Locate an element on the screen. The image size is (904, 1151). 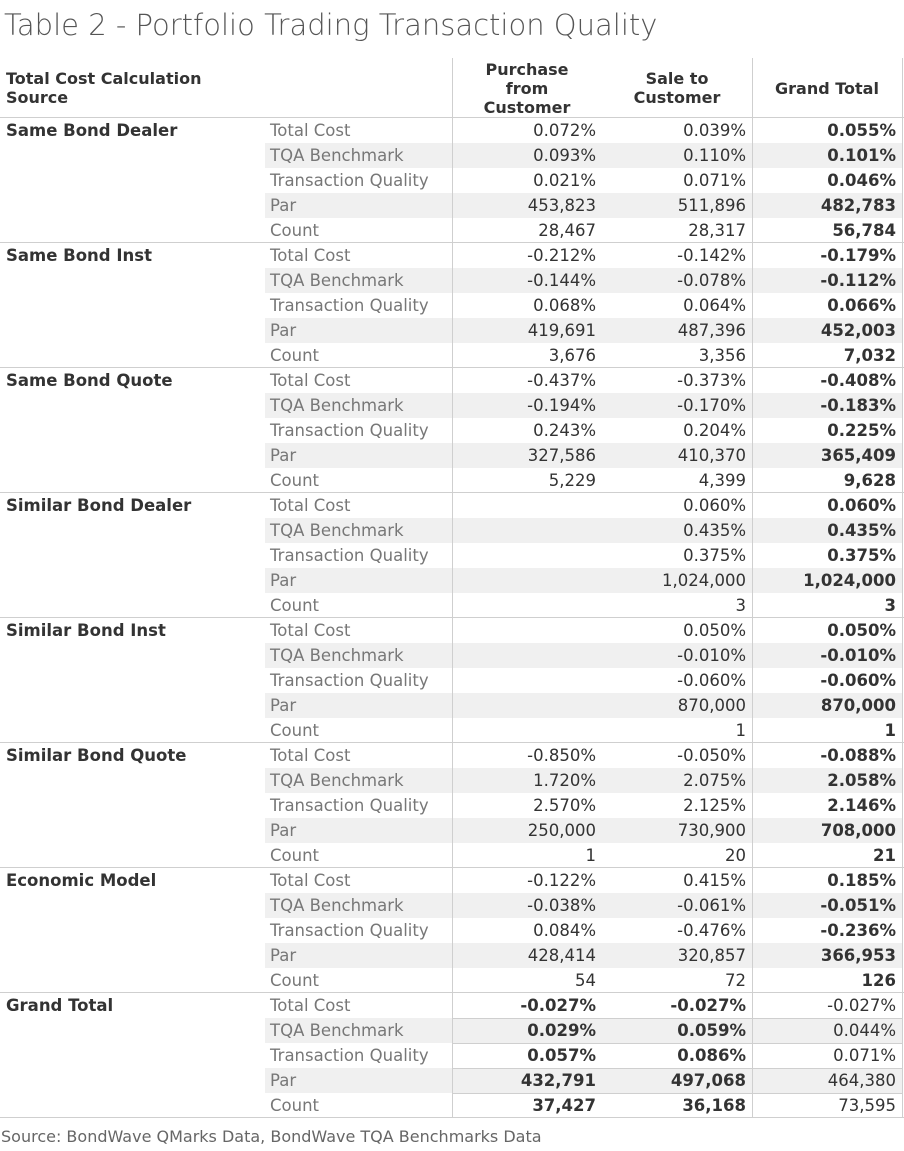
value-cell: 432,791 is located at coordinates (558, 1080).